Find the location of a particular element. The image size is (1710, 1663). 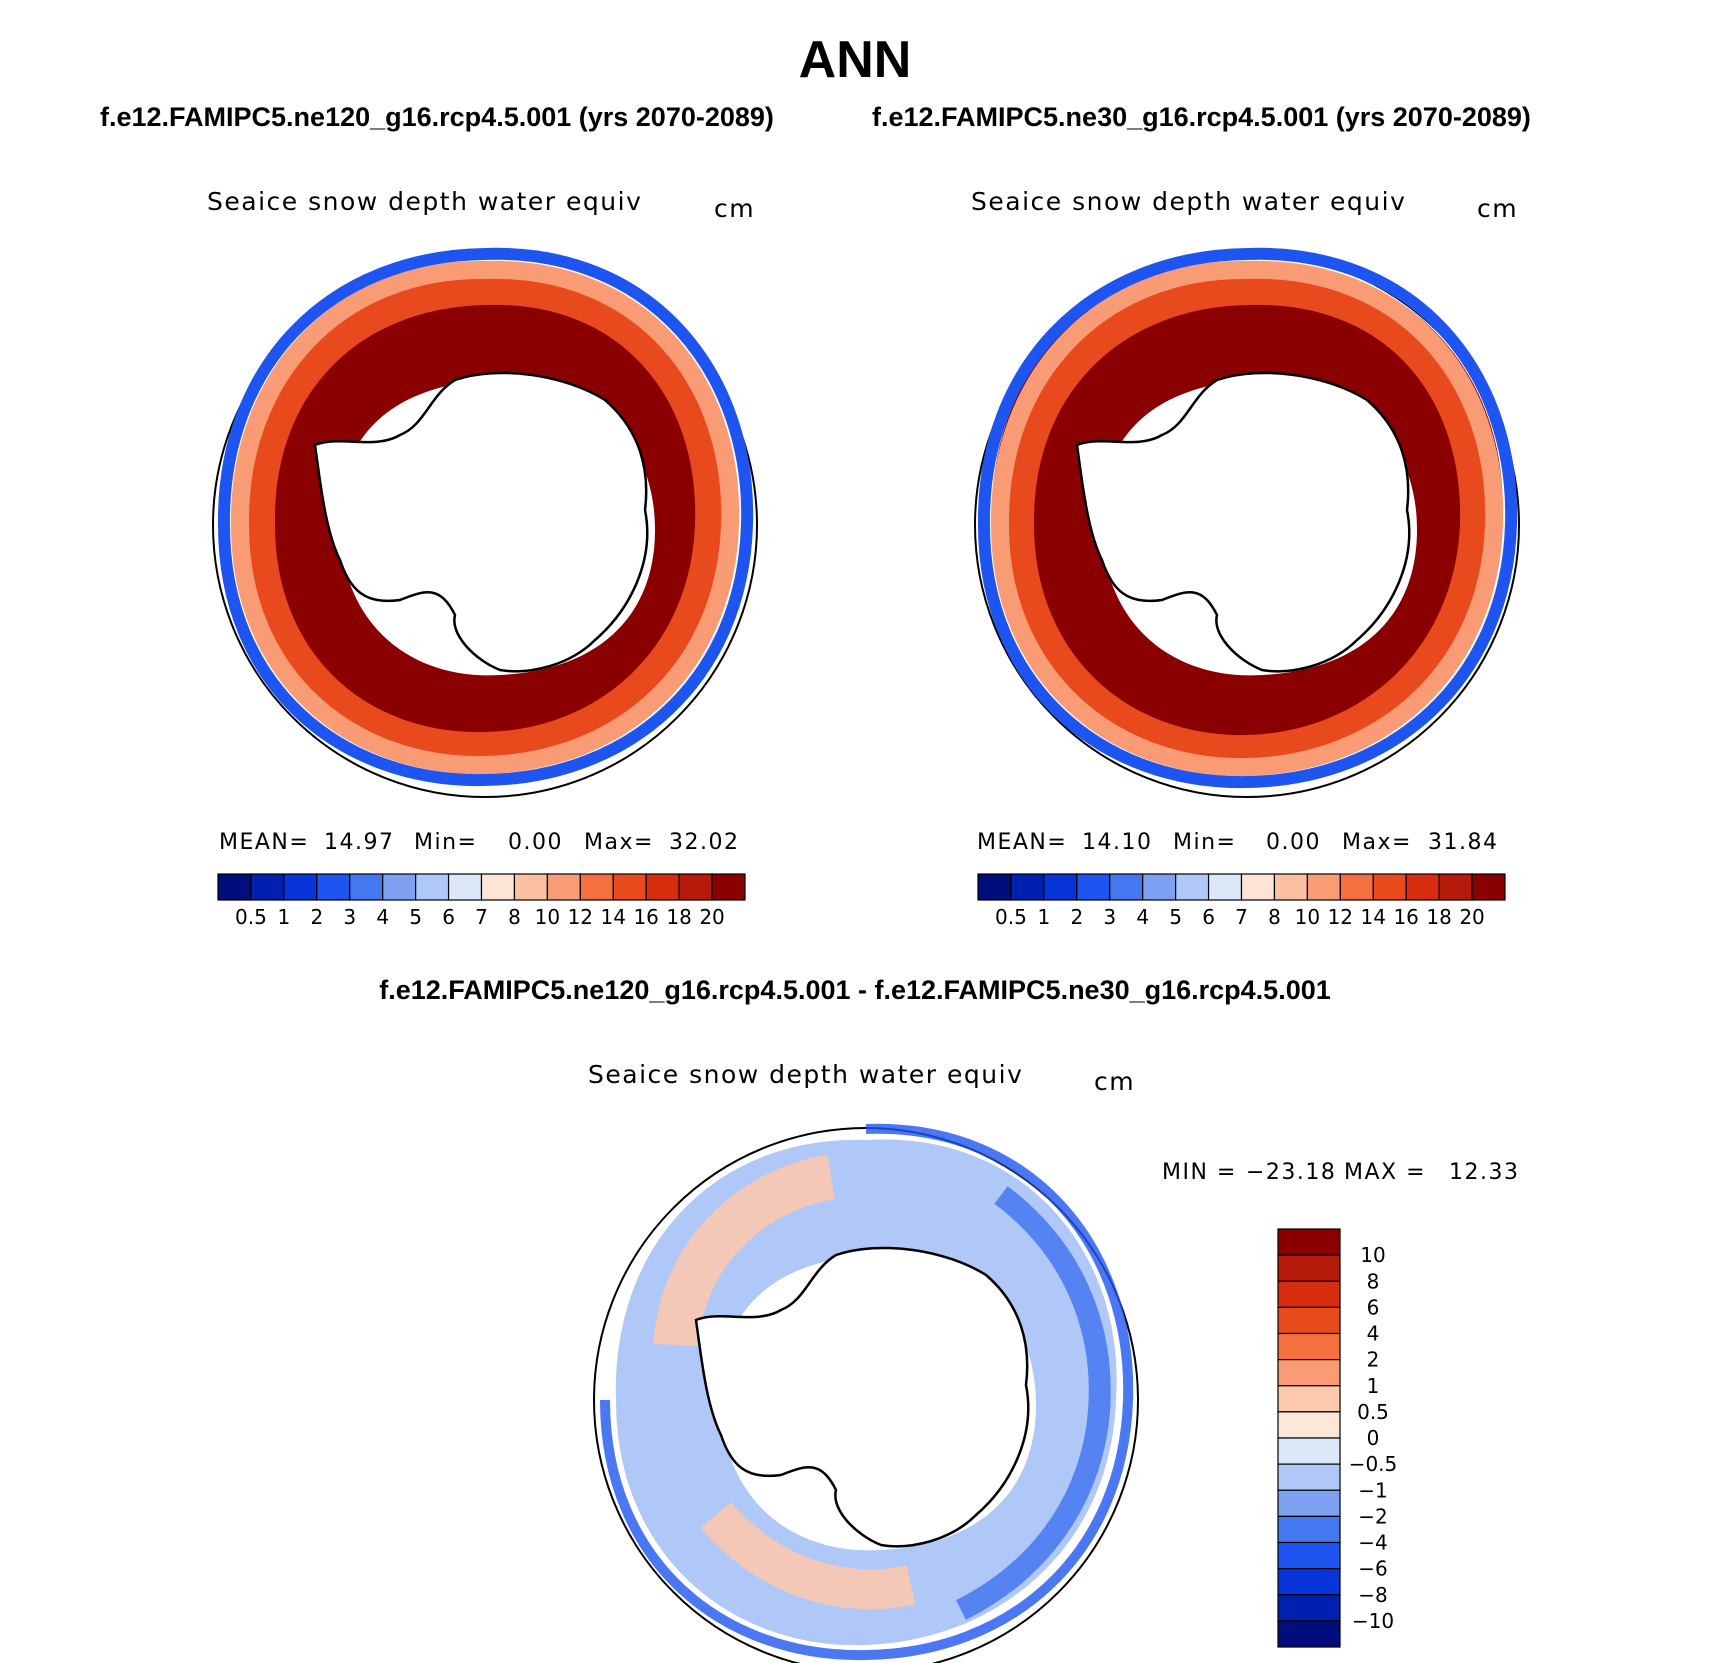

panel2-colorbar-tick-label: 16 is located at coordinates (1405, 917).